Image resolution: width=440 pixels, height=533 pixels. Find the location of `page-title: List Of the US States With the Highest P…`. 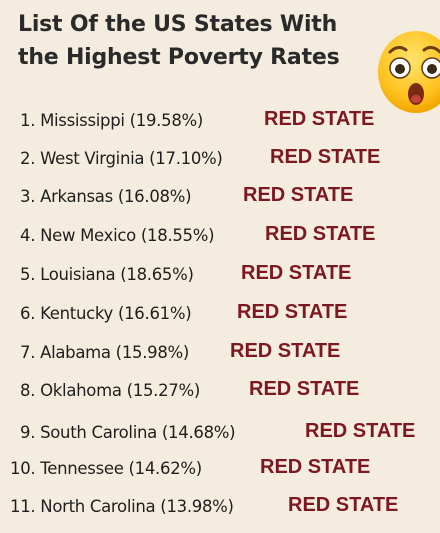

page-title: List Of the US States With the Highest P… is located at coordinates (179, 41).